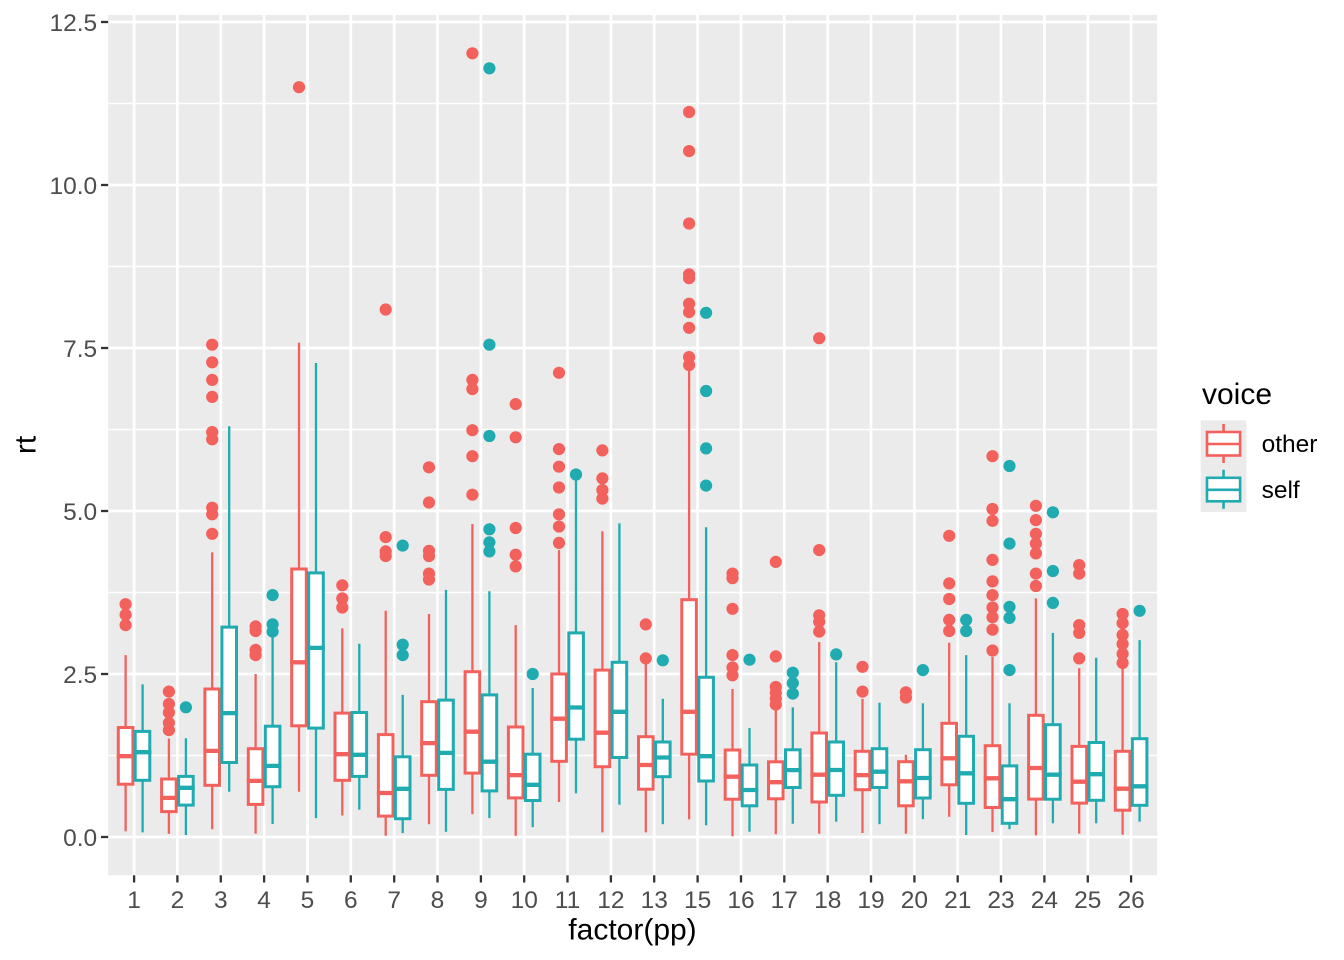 The height and width of the screenshot is (960, 1344). What do you see at coordinates (632, 930) in the screenshot?
I see `svg-text: factor(pp)` at bounding box center [632, 930].